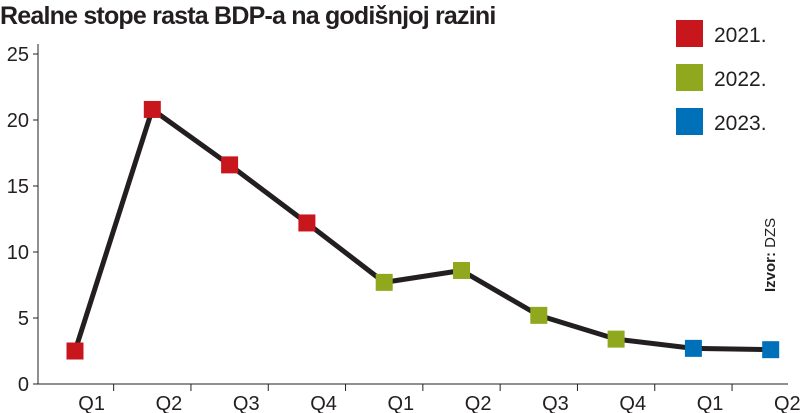 The height and width of the screenshot is (413, 800). Describe the element at coordinates (770, 271) in the screenshot. I see `source-label: Izvor:` at that location.